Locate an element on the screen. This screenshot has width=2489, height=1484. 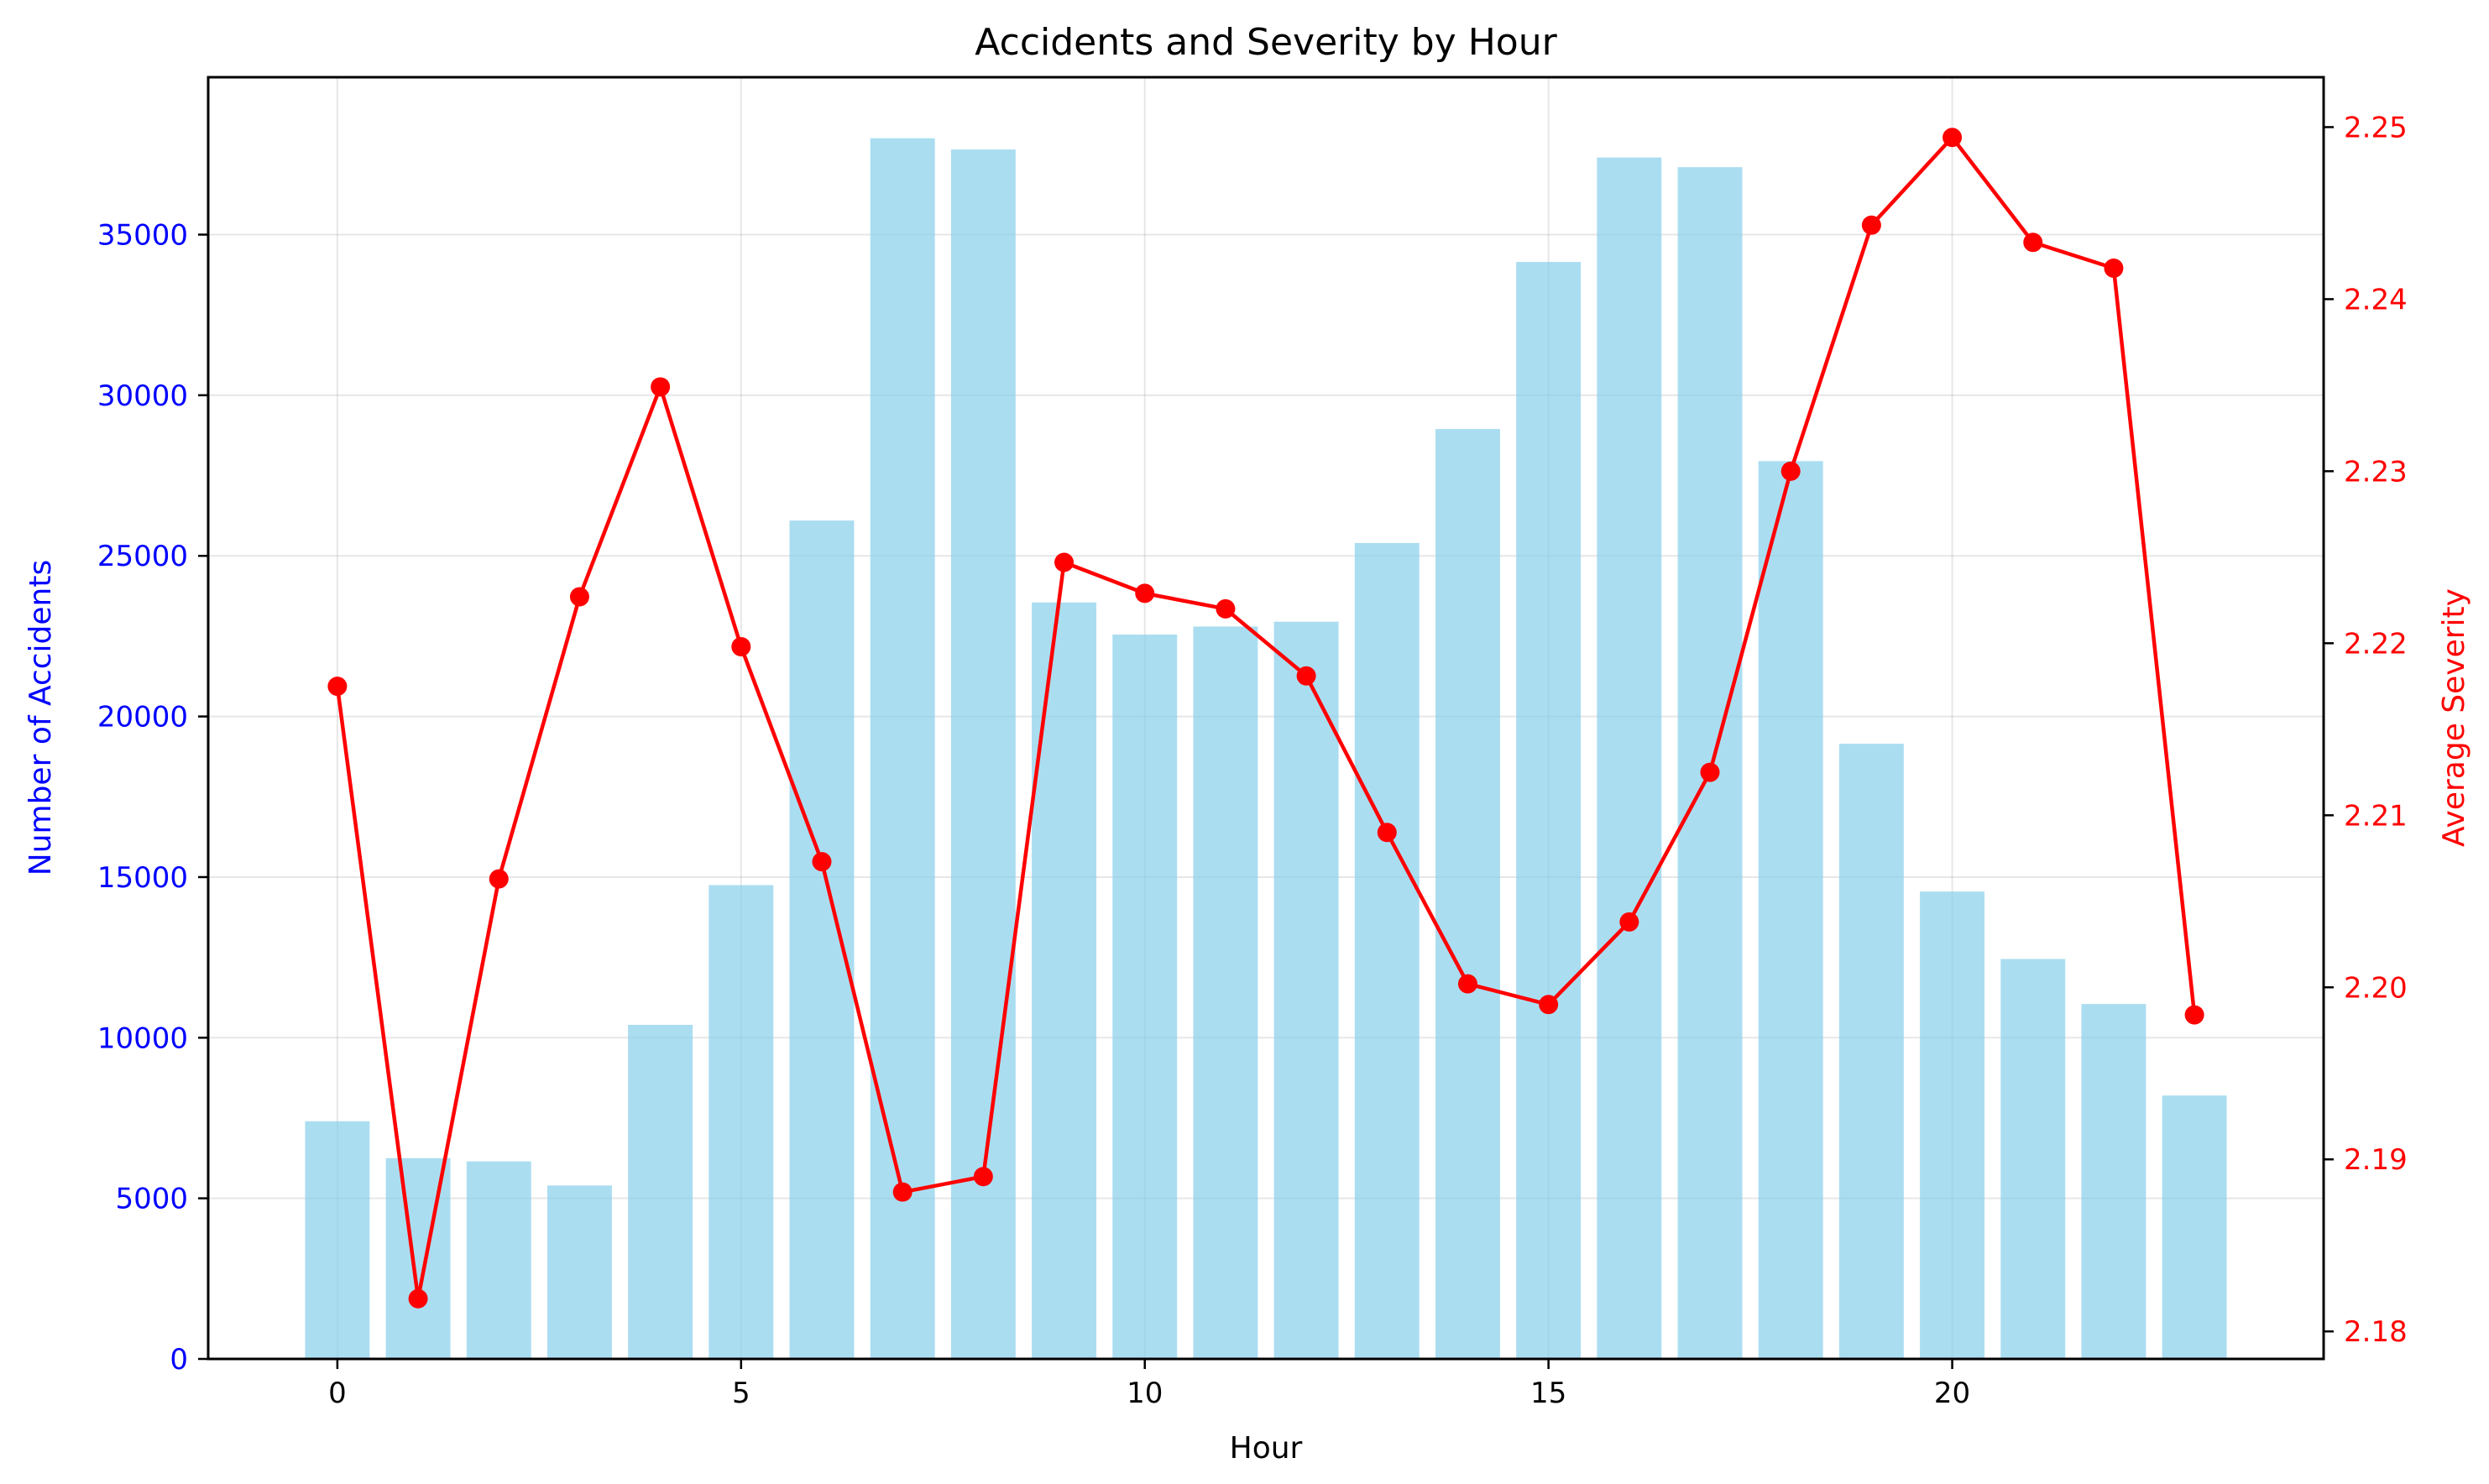
x-tick-label: 10 is located at coordinates (1145, 1393).